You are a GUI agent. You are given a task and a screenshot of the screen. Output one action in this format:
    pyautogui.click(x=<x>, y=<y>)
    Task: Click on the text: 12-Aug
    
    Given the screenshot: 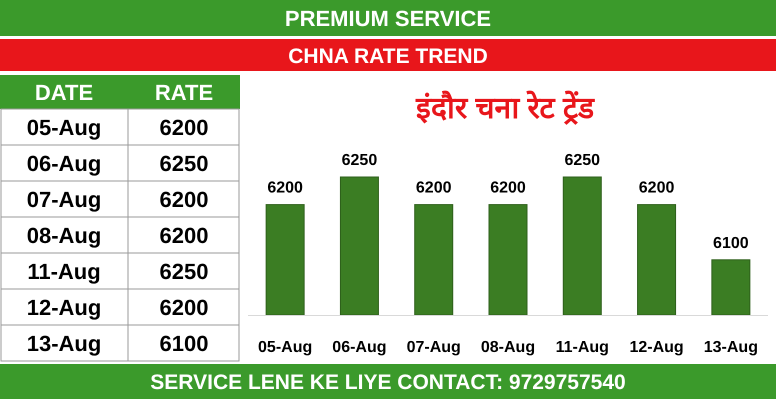 What is the action you would take?
    pyautogui.click(x=64, y=307)
    